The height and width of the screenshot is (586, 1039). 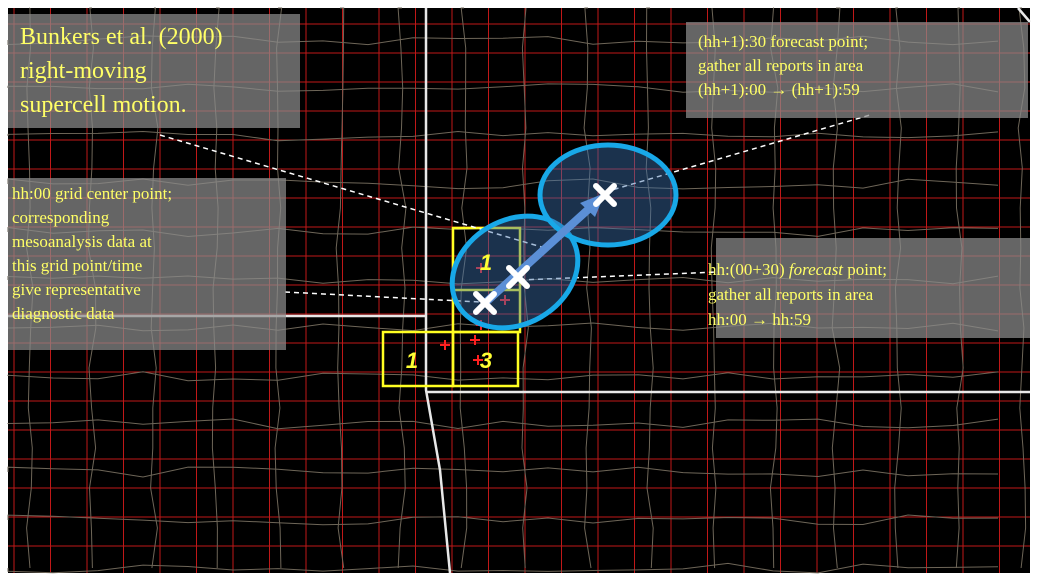 I want to click on annotation-line: hh:00 grid center point;, so click(x=92, y=193).